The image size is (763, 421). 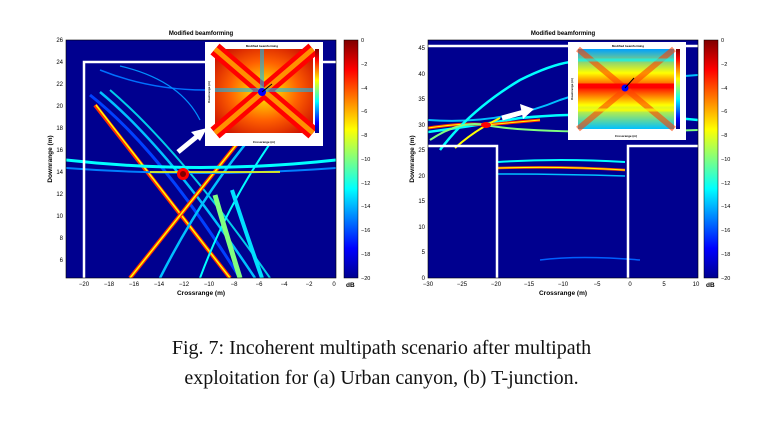 I want to click on panel-b-wall-left, so click(x=463, y=211).